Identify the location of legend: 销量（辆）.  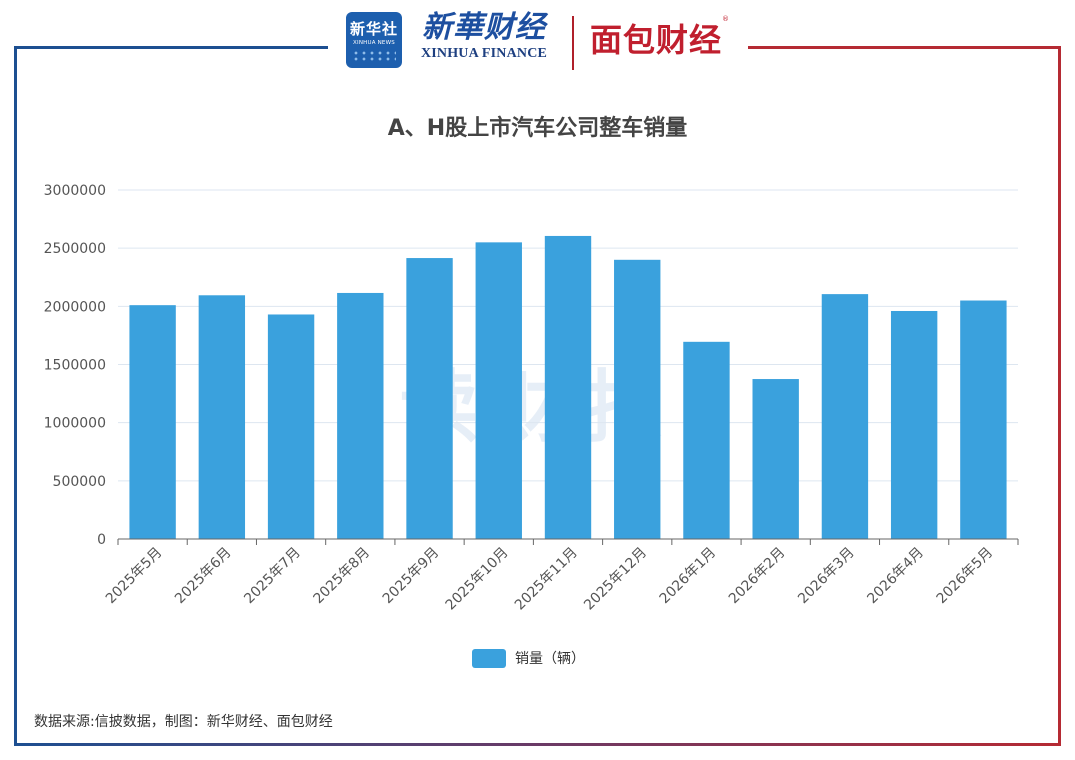
(528, 658).